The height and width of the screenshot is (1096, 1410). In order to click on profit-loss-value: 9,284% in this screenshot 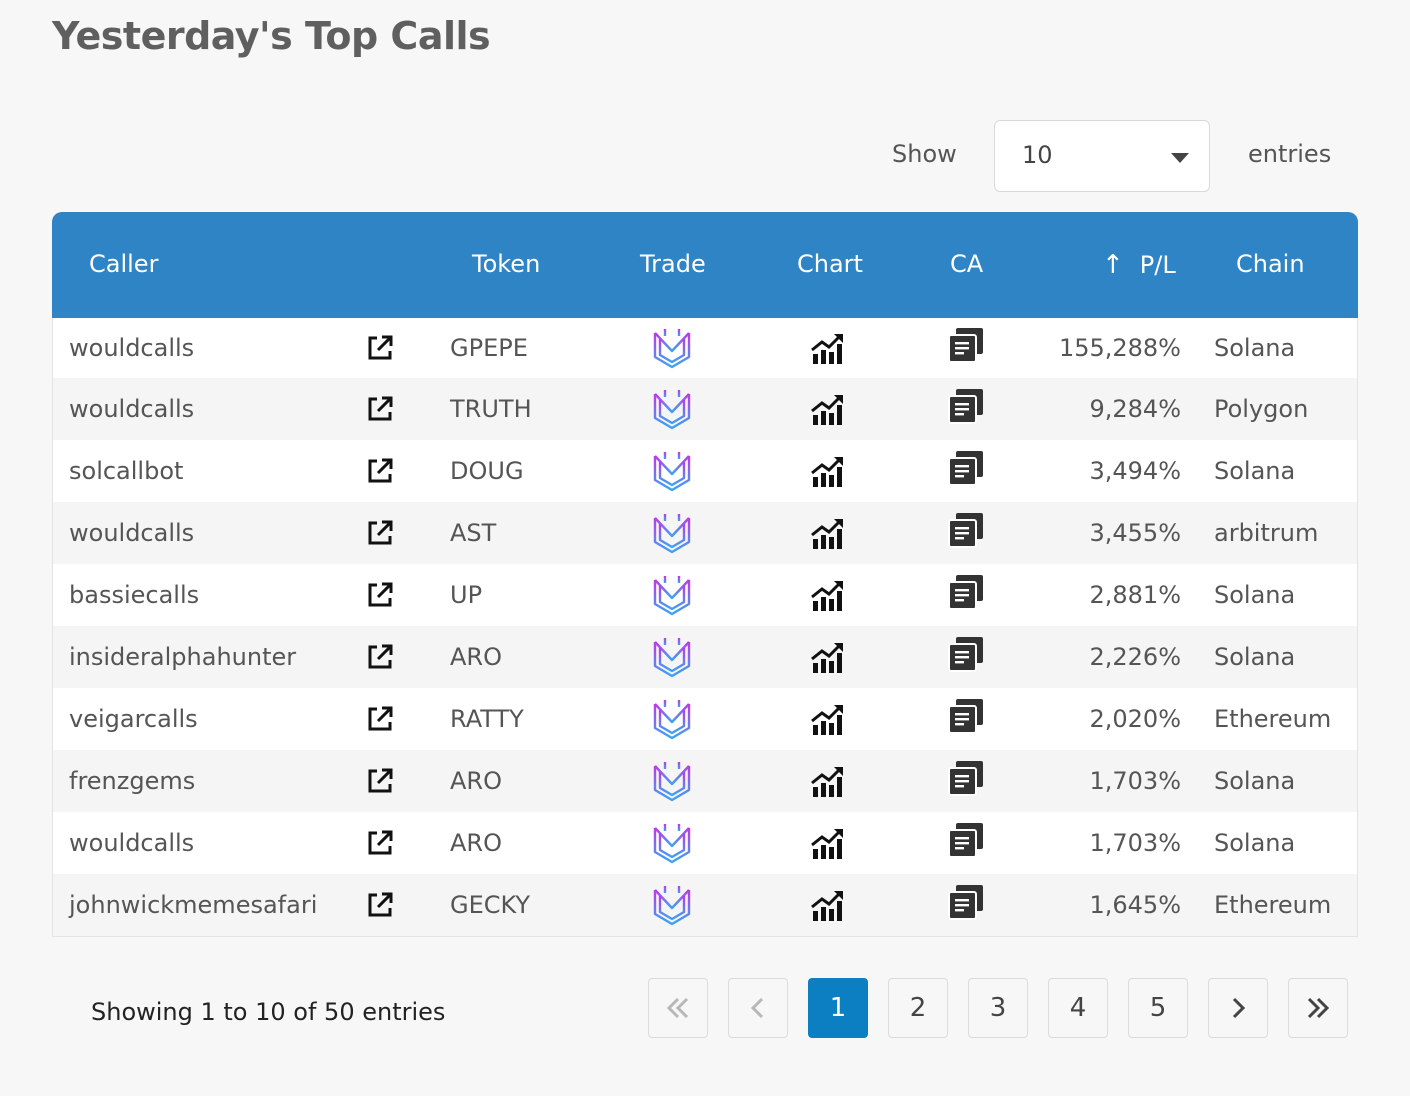, I will do `click(1135, 409)`.